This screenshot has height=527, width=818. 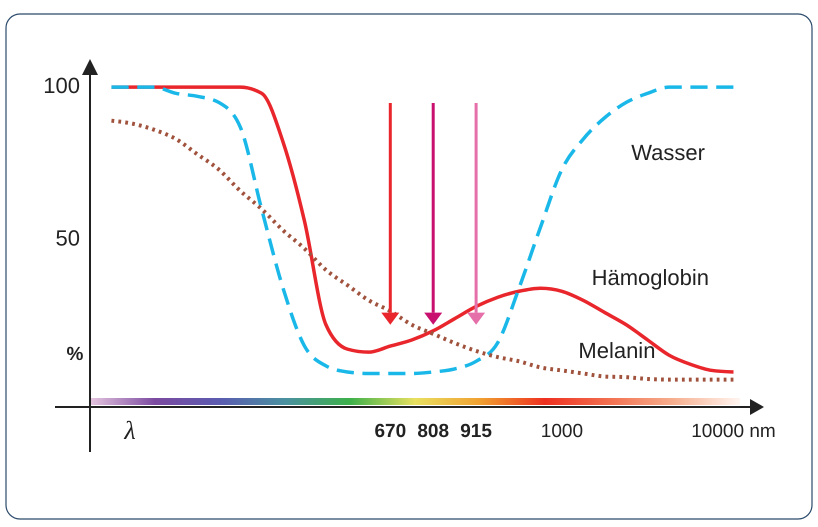 I want to click on series-label: Melanin, so click(x=617, y=350).